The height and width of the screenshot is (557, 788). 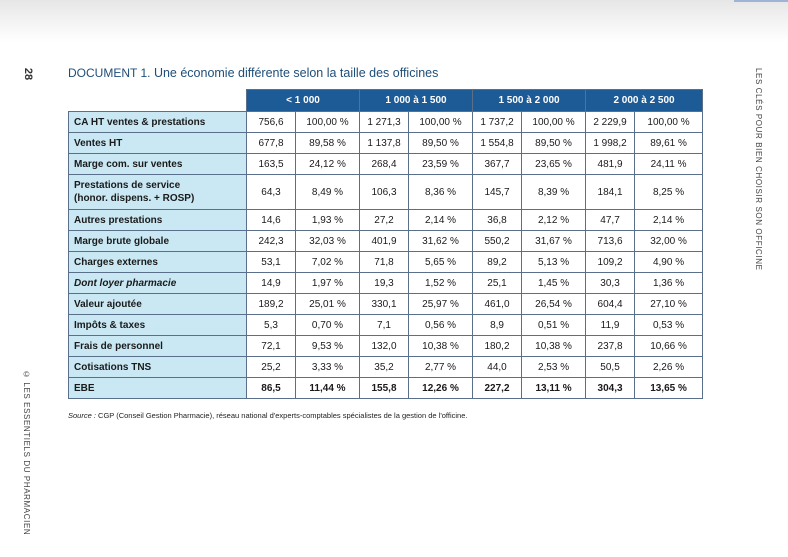 I want to click on value-cell: 237,8, so click(x=610, y=346).